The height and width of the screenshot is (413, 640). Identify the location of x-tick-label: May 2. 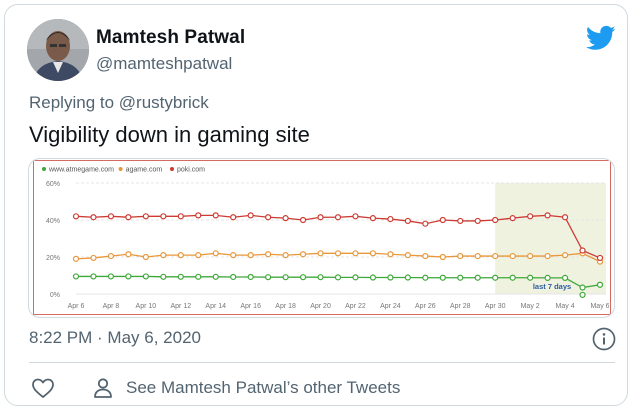
(530, 306).